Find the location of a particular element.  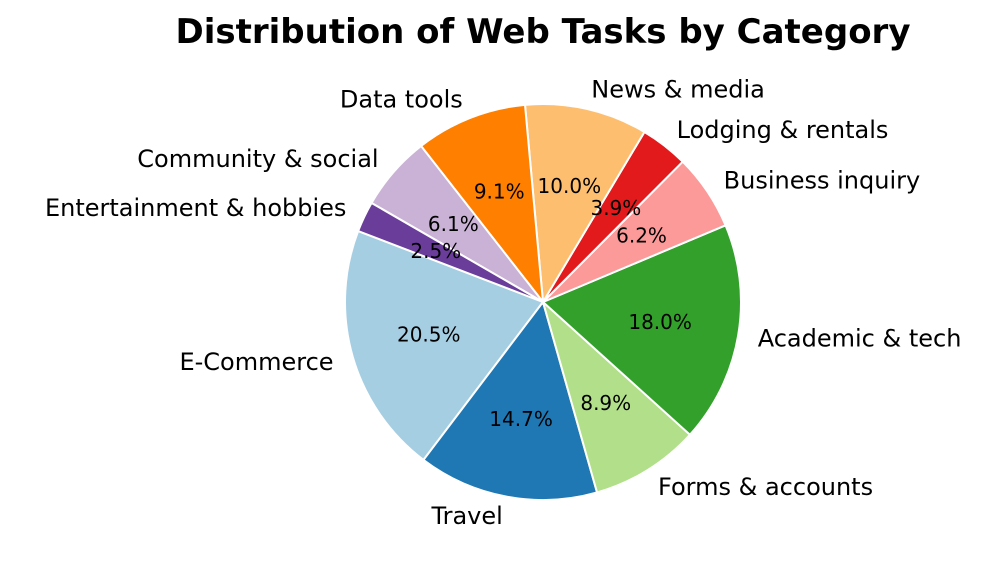

slice-label-lodging-and-rentals: Lodging & rentals is located at coordinates (783, 130).